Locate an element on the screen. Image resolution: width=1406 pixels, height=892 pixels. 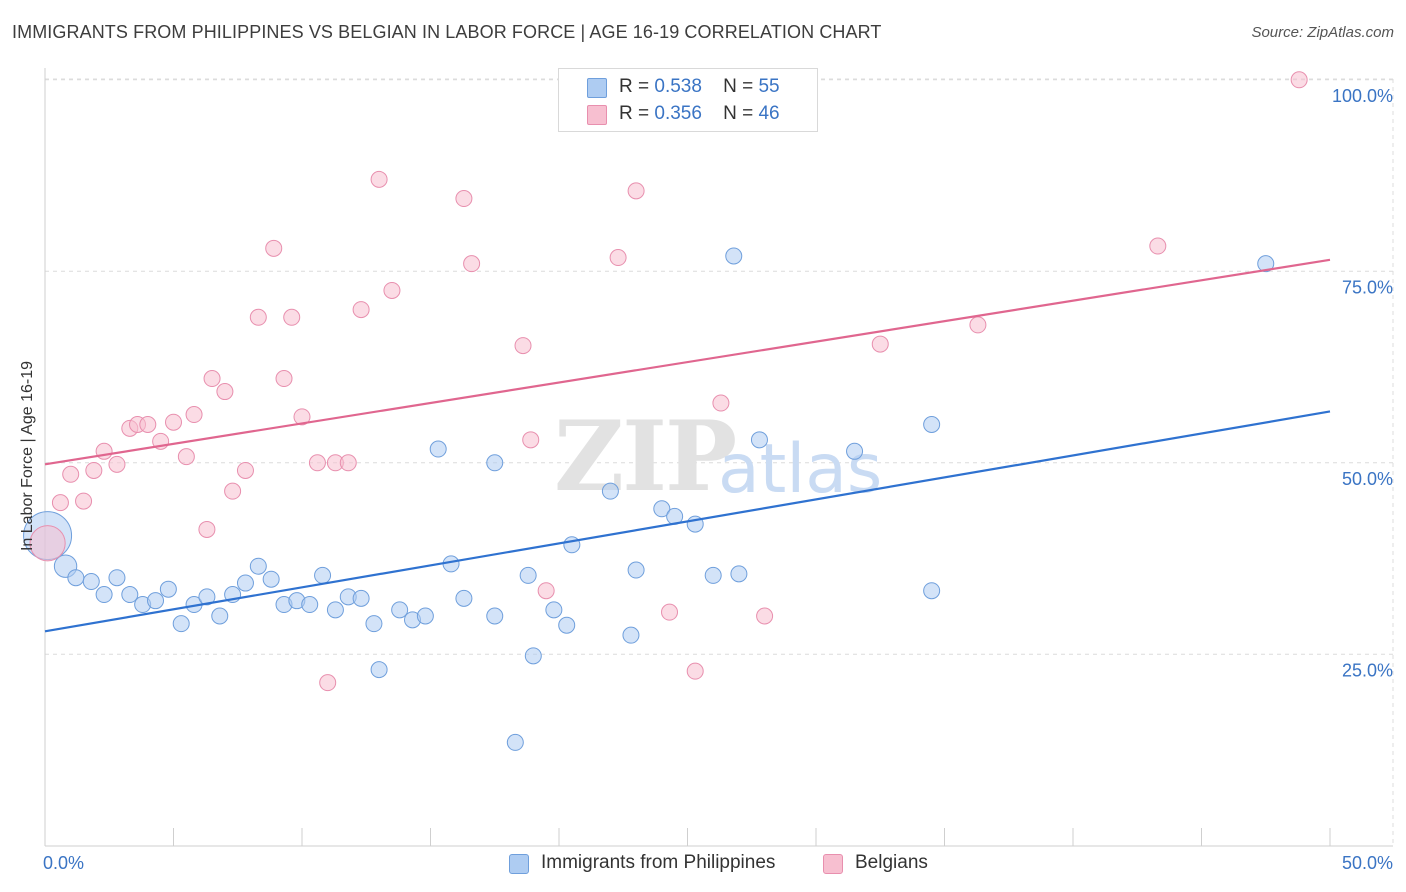
n-value: 46 is located at coordinates (769, 113).